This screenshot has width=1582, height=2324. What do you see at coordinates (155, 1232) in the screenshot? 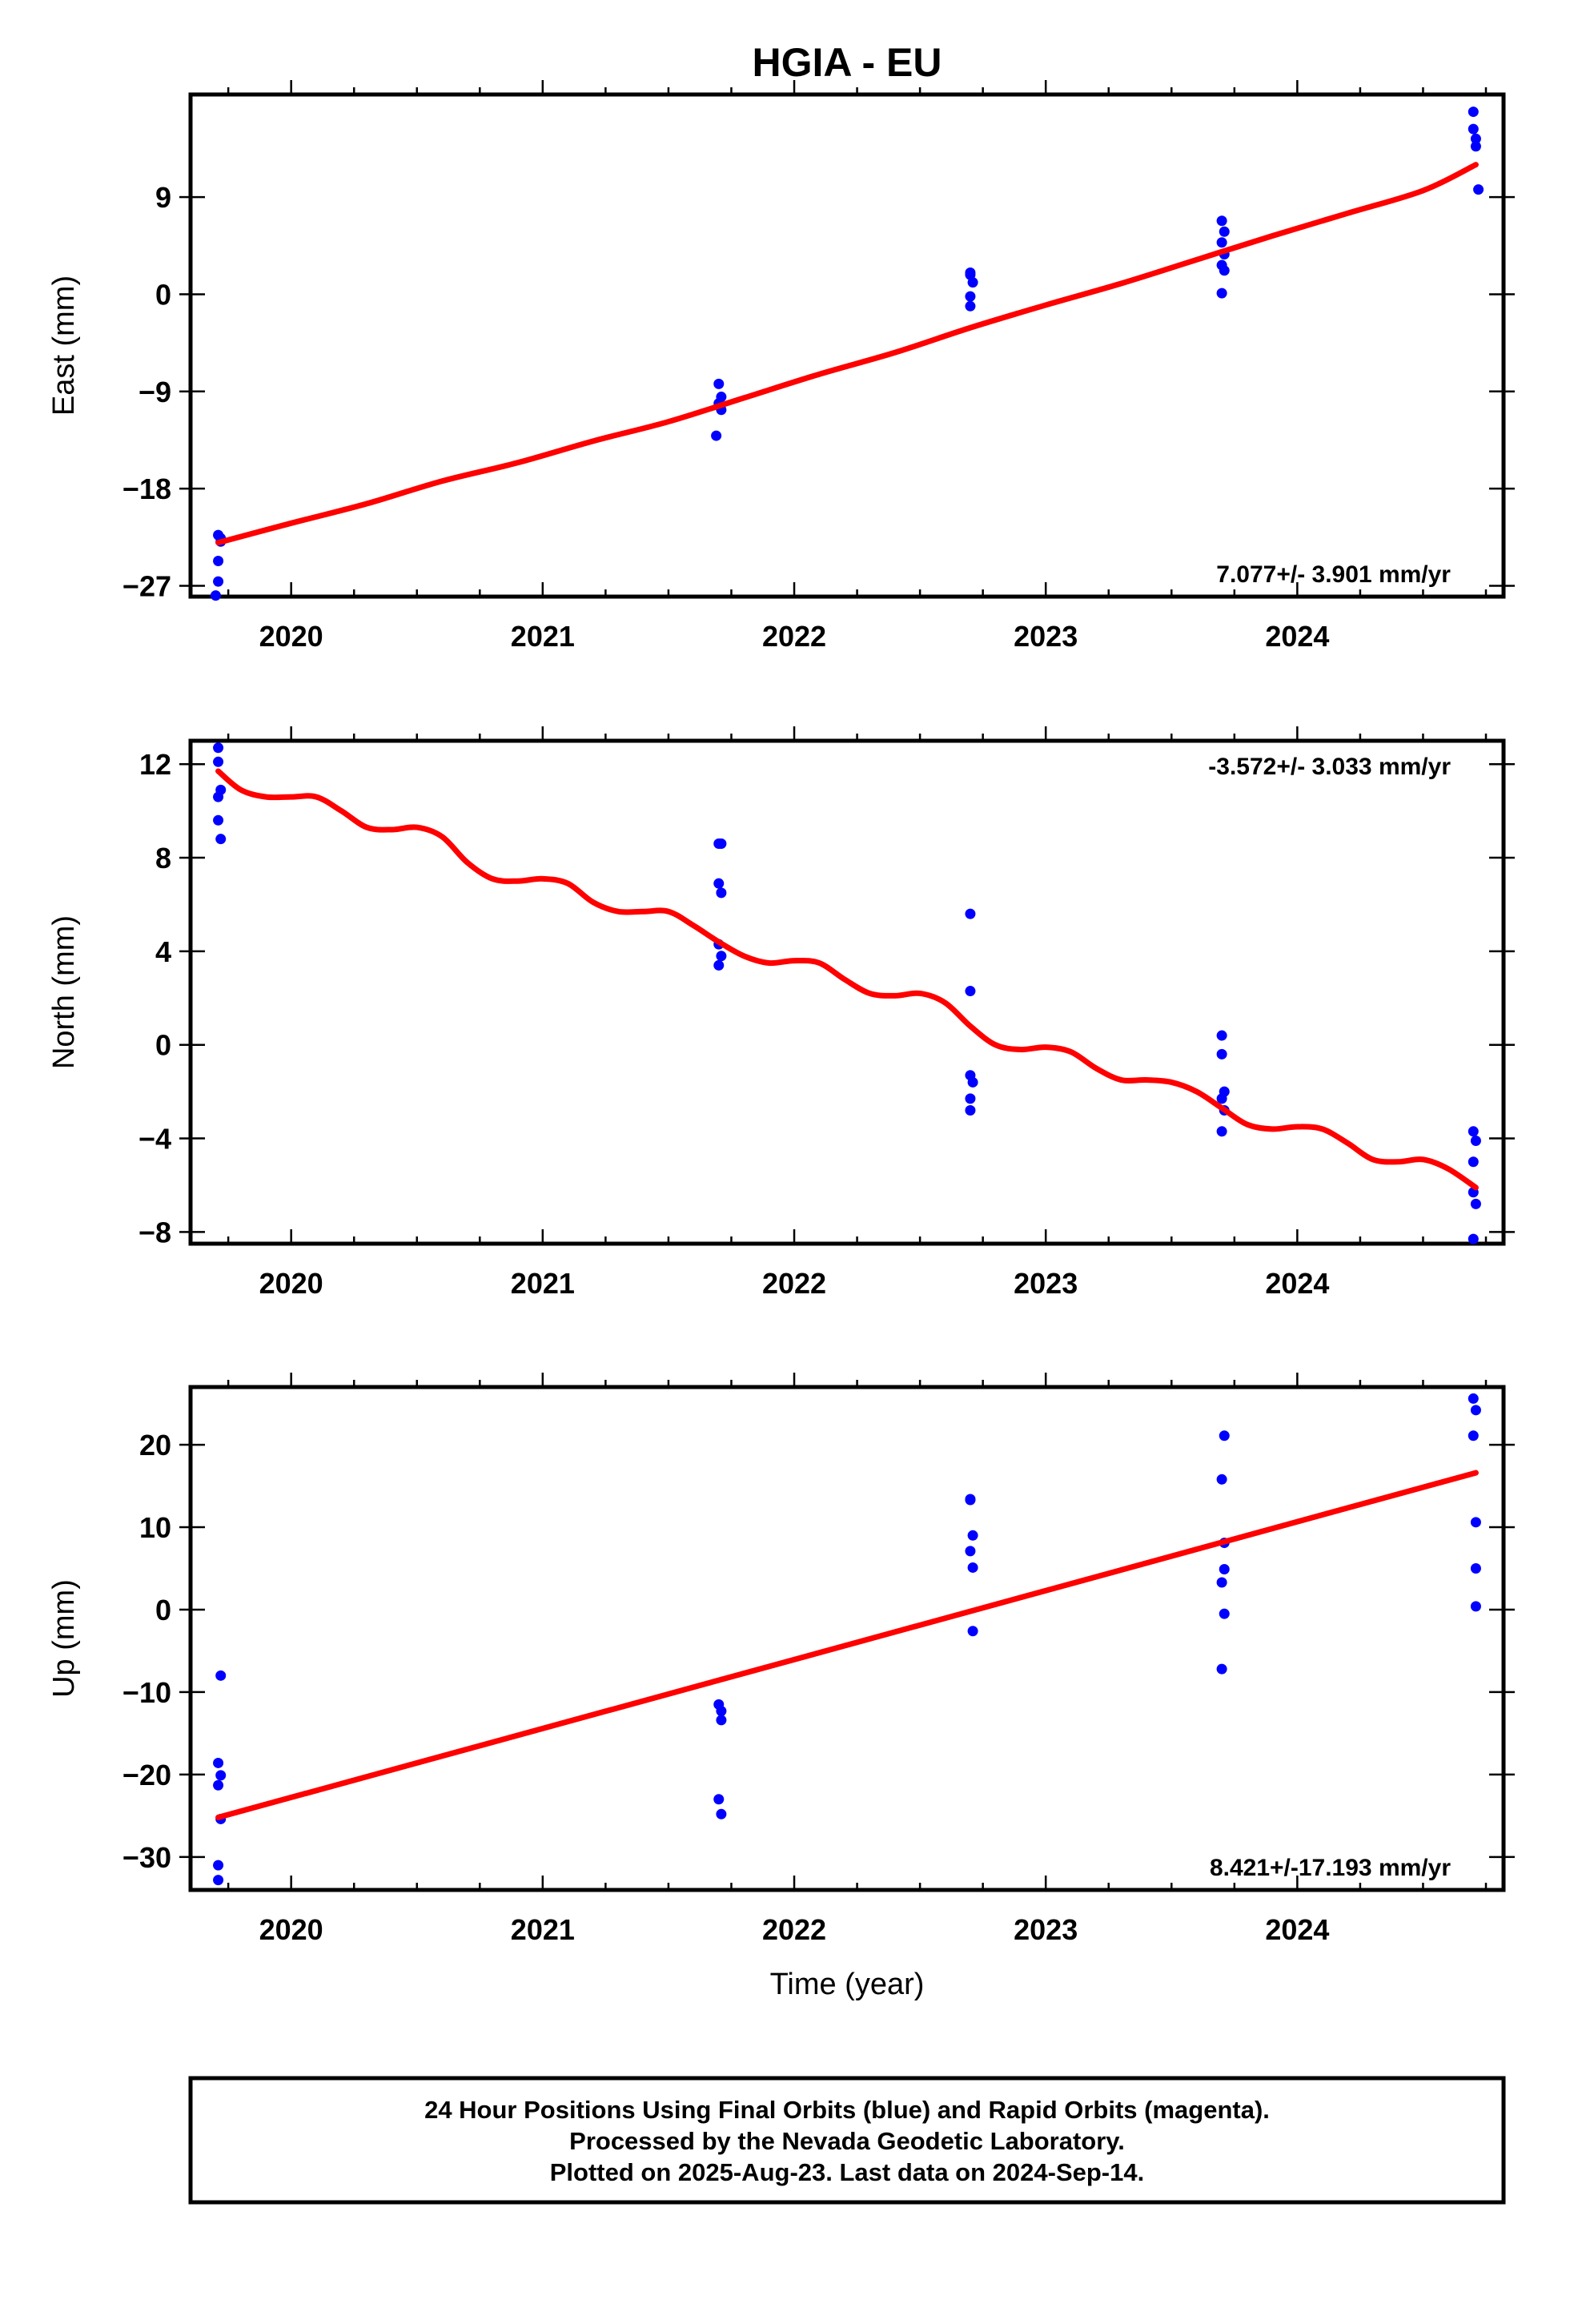
I see `north-y-tick-label: −8` at bounding box center [155, 1232].